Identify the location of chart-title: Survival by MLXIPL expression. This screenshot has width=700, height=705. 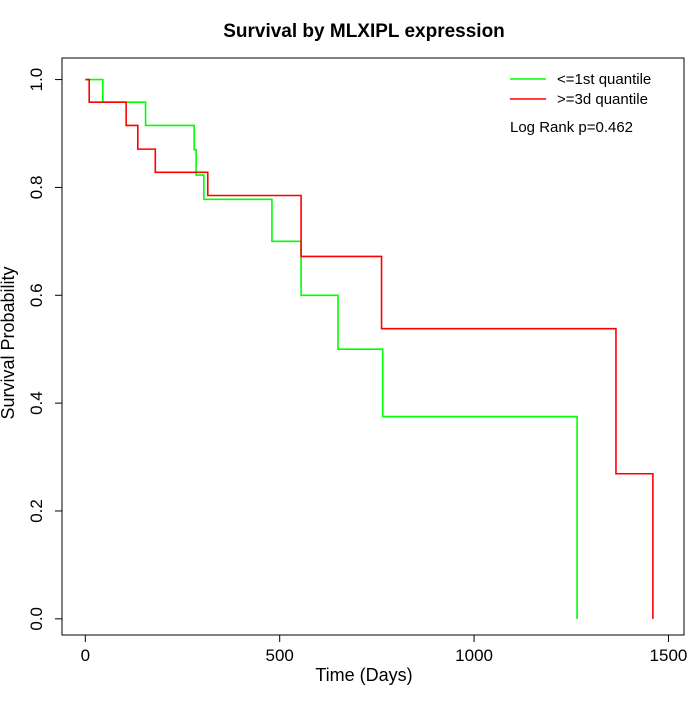
(364, 31).